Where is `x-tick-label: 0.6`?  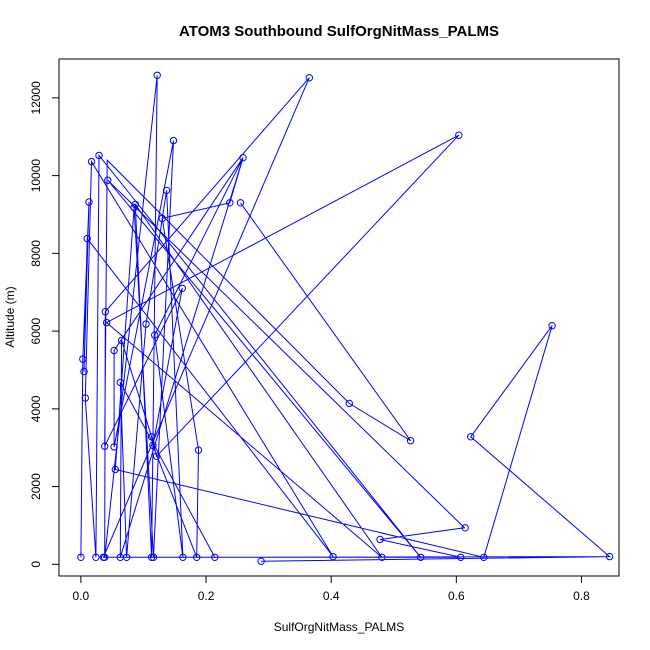
x-tick-label: 0.6 is located at coordinates (456, 596).